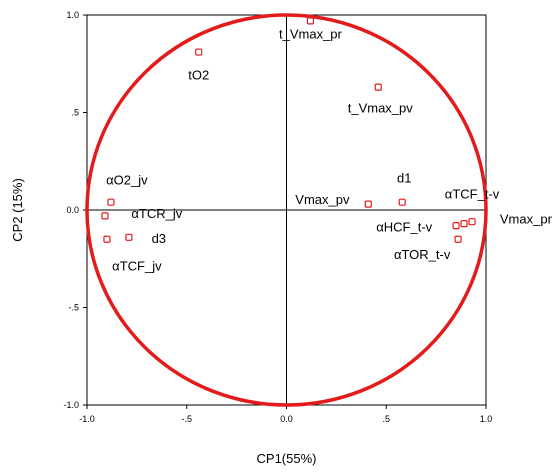 This screenshot has width=559, height=472. Describe the element at coordinates (73, 308) in the screenshot. I see `y-tick-label: -.5` at that location.